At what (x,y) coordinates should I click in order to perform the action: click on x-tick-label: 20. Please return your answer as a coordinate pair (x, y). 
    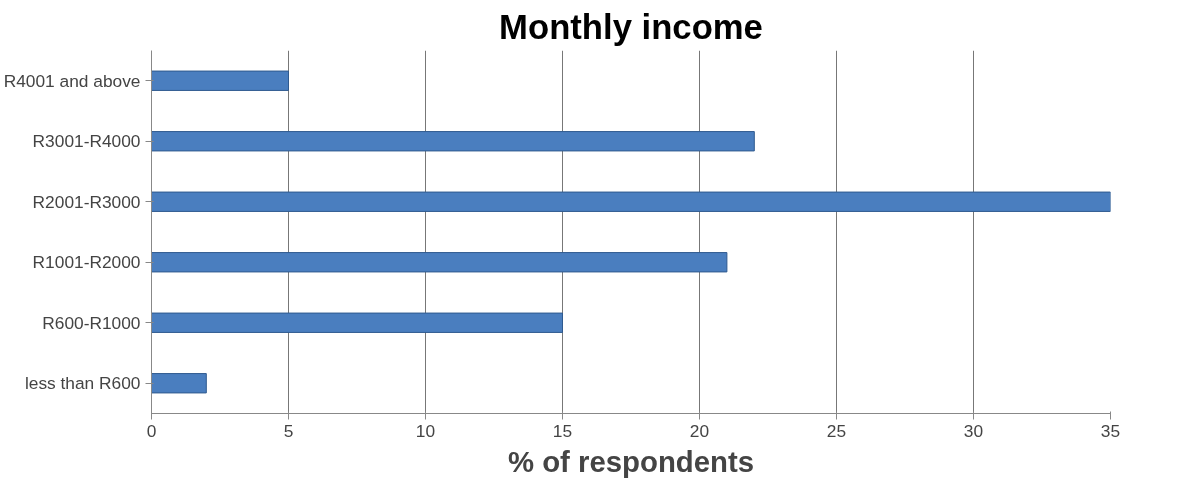
    Looking at the image, I should click on (699, 430).